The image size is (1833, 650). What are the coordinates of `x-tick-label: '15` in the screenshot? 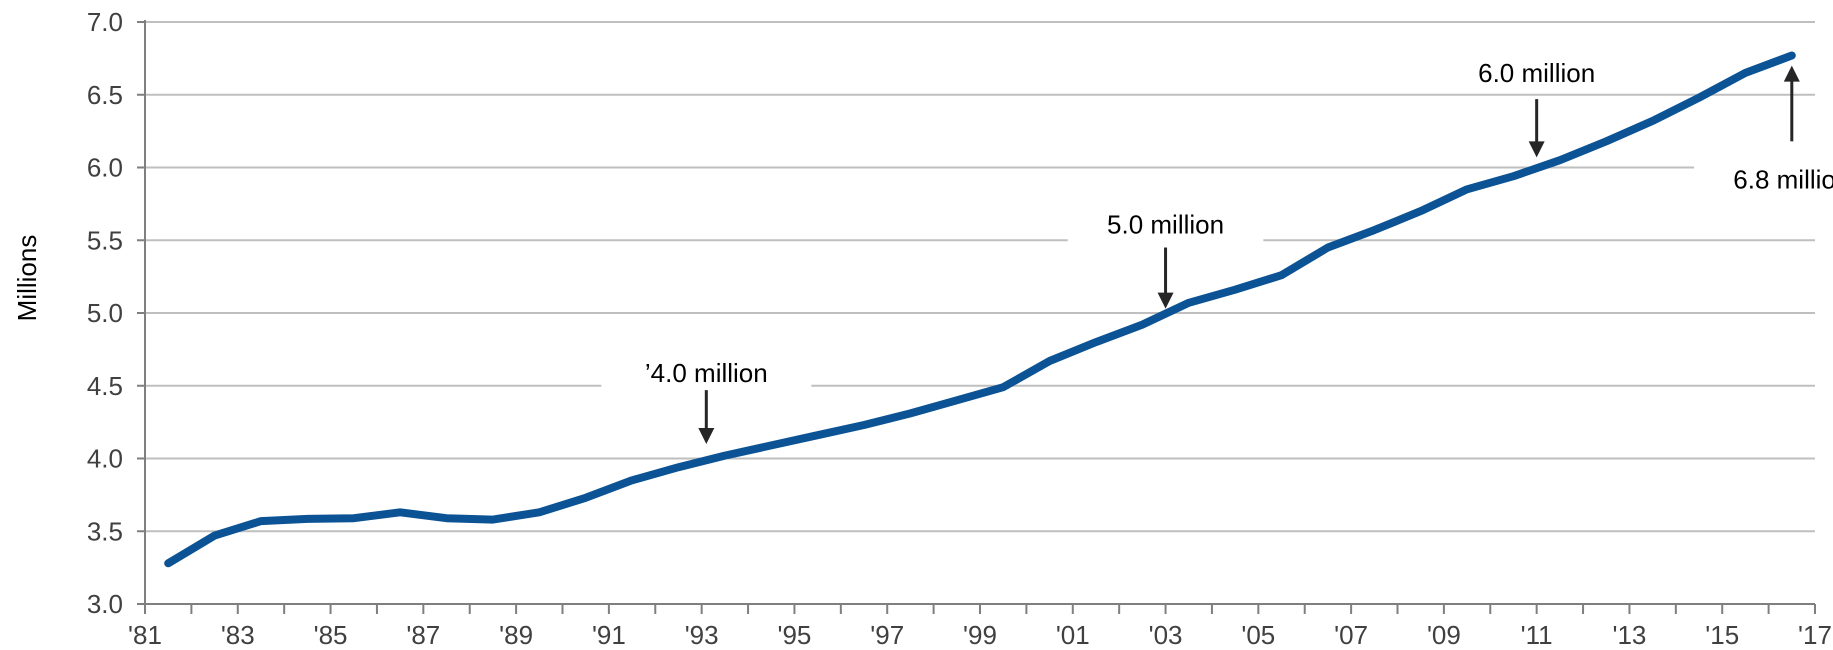 It's located at (1722, 635).